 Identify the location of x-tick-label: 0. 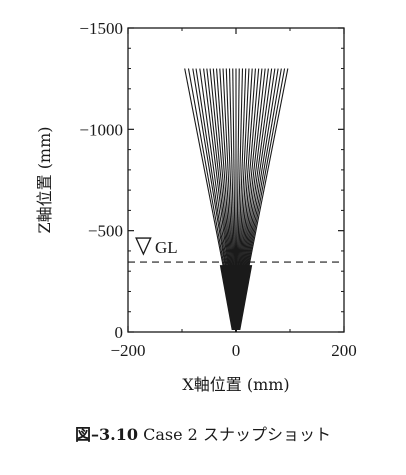
(236, 350).